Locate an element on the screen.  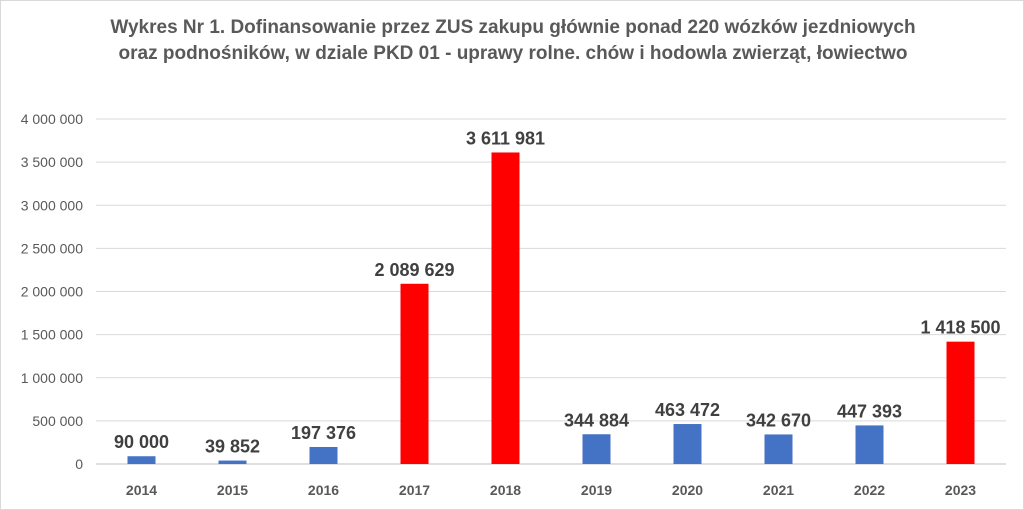
x-tick-label-2022: 2022 is located at coordinates (869, 490).